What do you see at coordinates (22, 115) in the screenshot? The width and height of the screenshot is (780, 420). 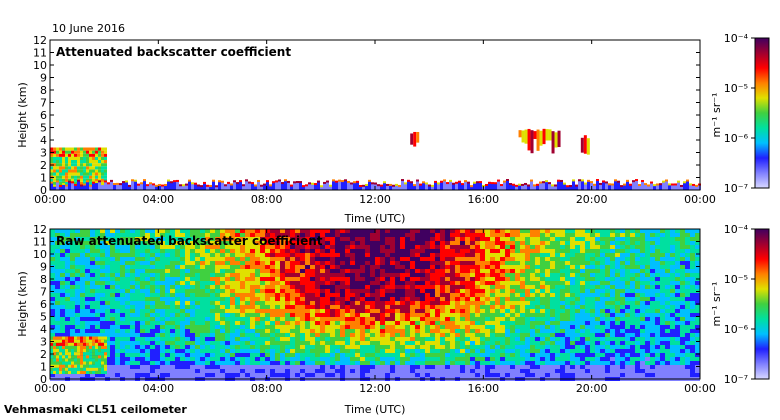 I see `y-axis-label: Height (km)` at bounding box center [22, 115].